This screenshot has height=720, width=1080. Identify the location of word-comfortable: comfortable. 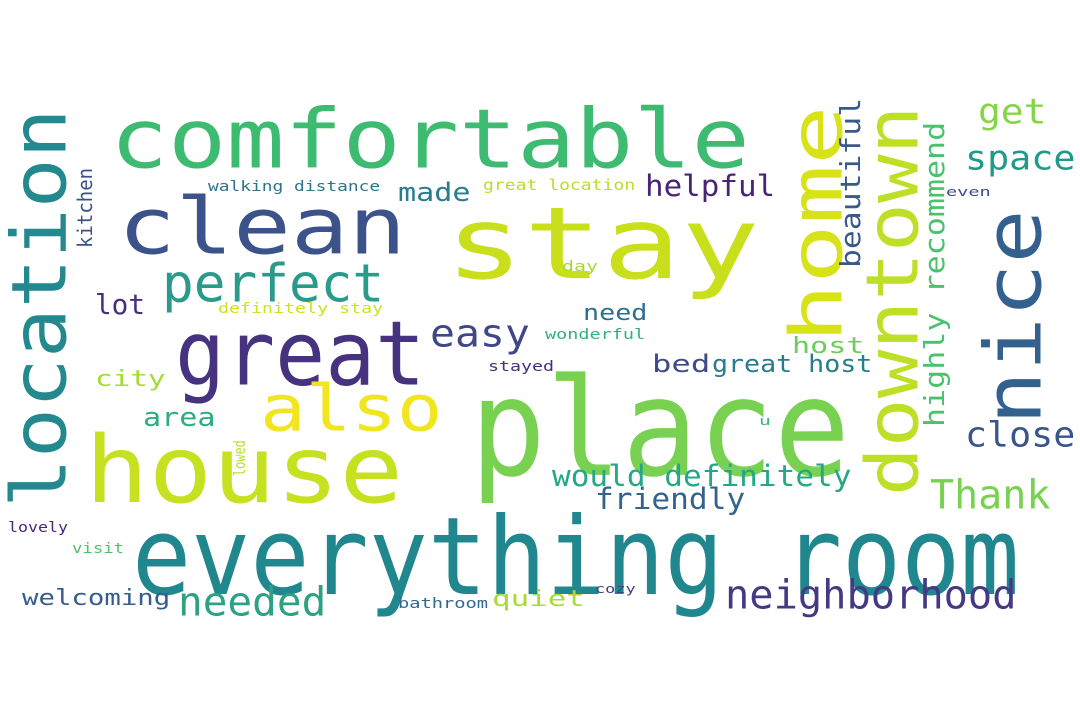
(430, 140).